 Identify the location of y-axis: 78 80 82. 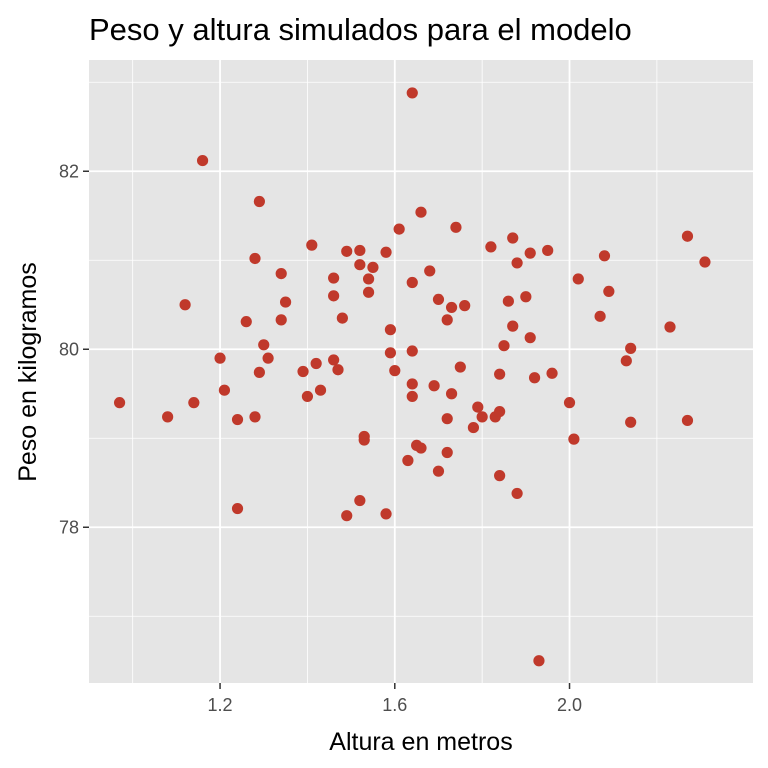
(74, 349).